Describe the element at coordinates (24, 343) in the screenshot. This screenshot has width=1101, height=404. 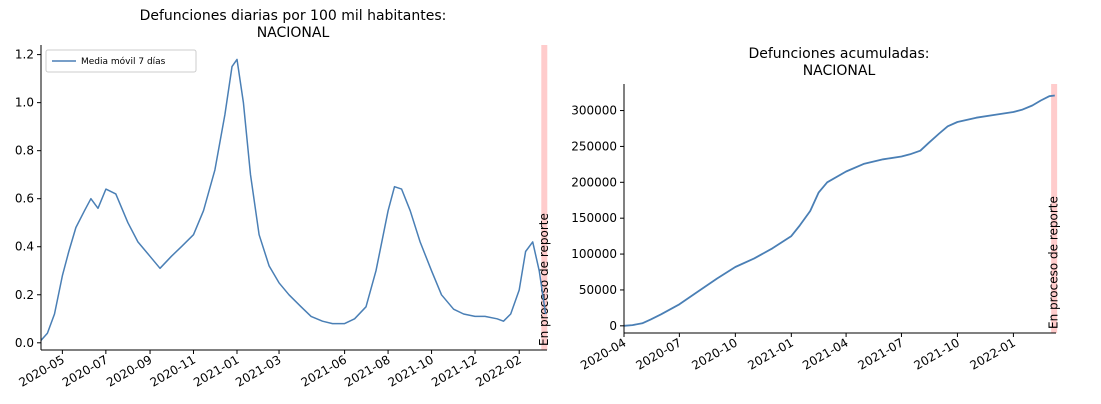
I see `y-tick-label: 0.0` at that location.